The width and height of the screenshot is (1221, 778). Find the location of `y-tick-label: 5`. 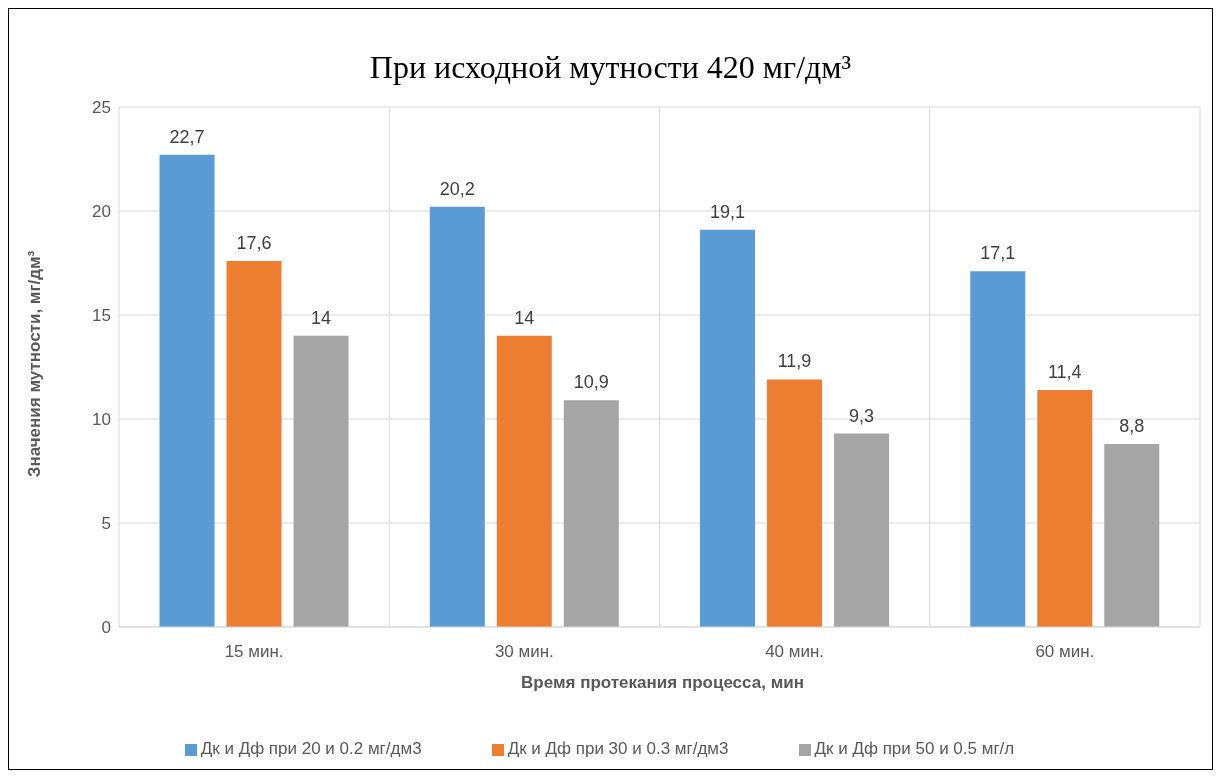

y-tick-label: 5 is located at coordinates (106, 524).